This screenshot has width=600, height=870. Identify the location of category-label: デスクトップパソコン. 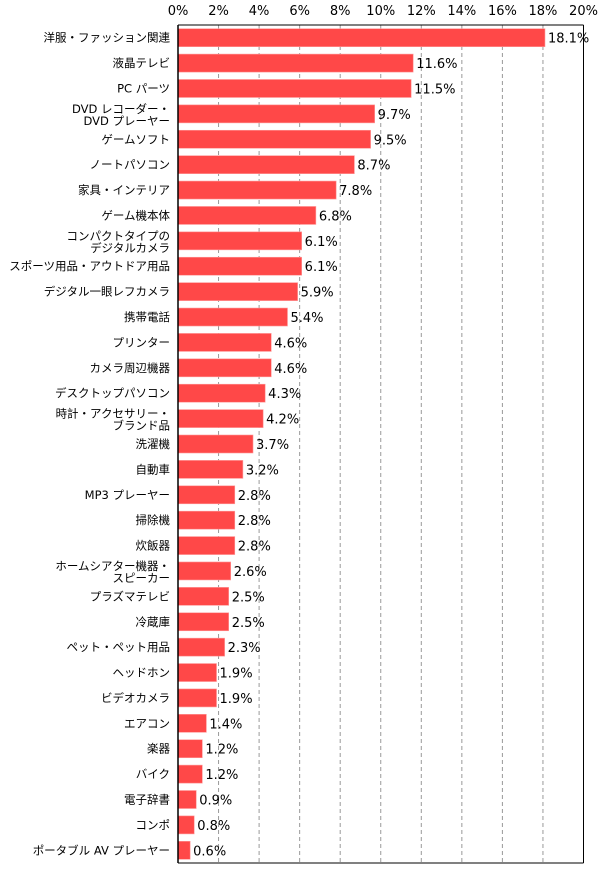
(112, 393).